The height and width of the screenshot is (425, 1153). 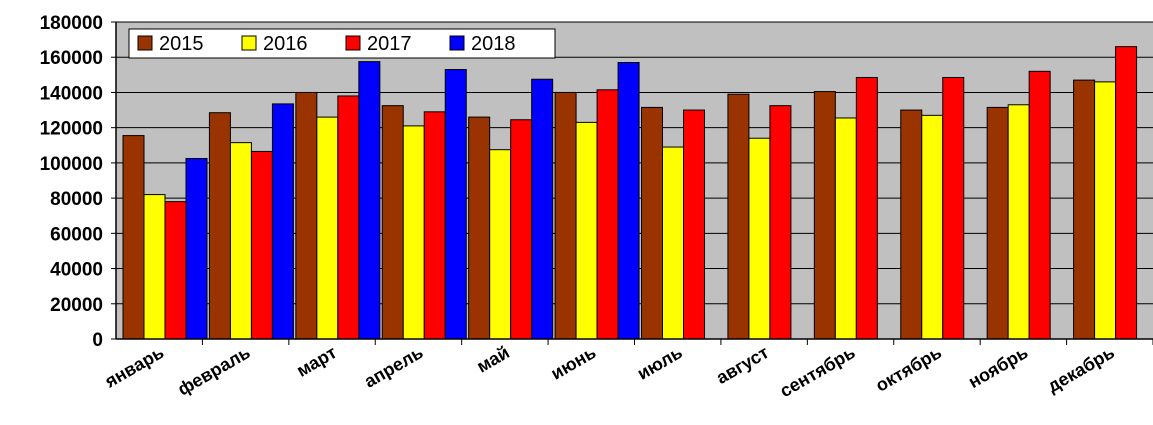 I want to click on y-tick-label: 180000, so click(x=71, y=23).